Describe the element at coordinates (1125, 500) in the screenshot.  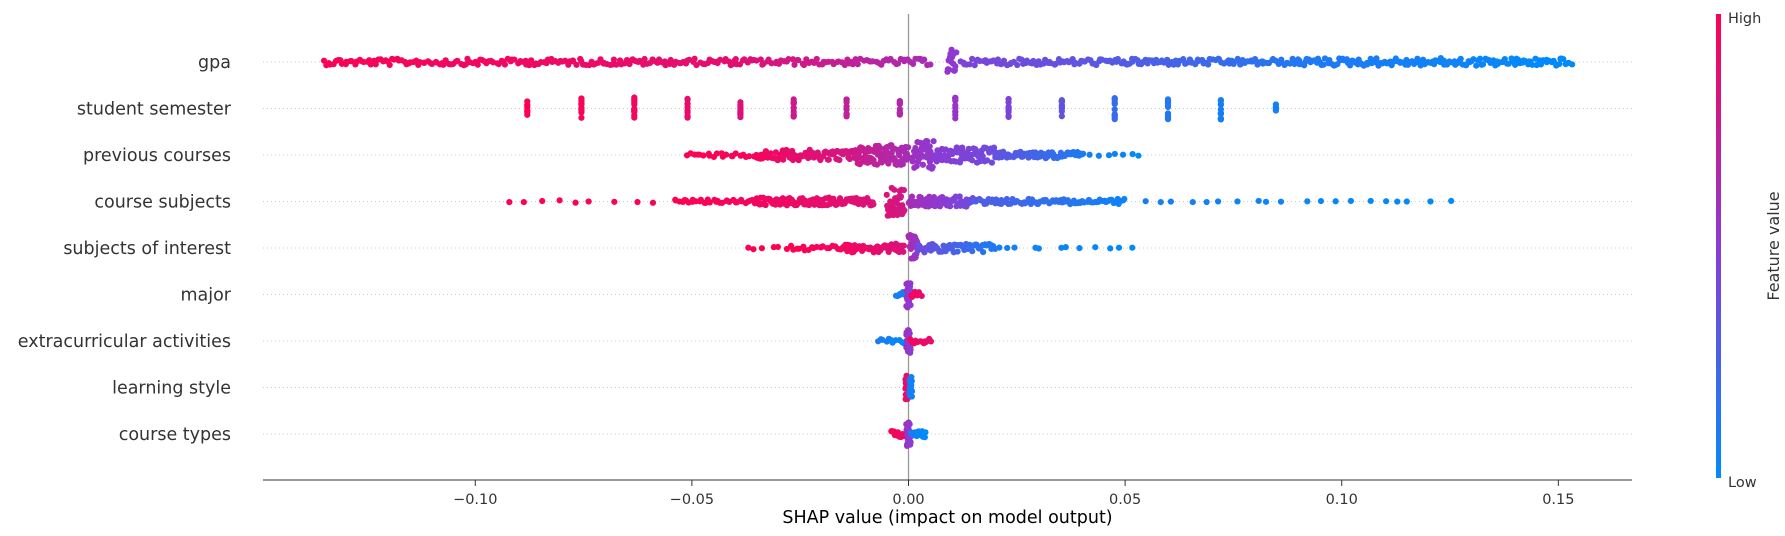
I see `x-tick-label: 0.05` at that location.